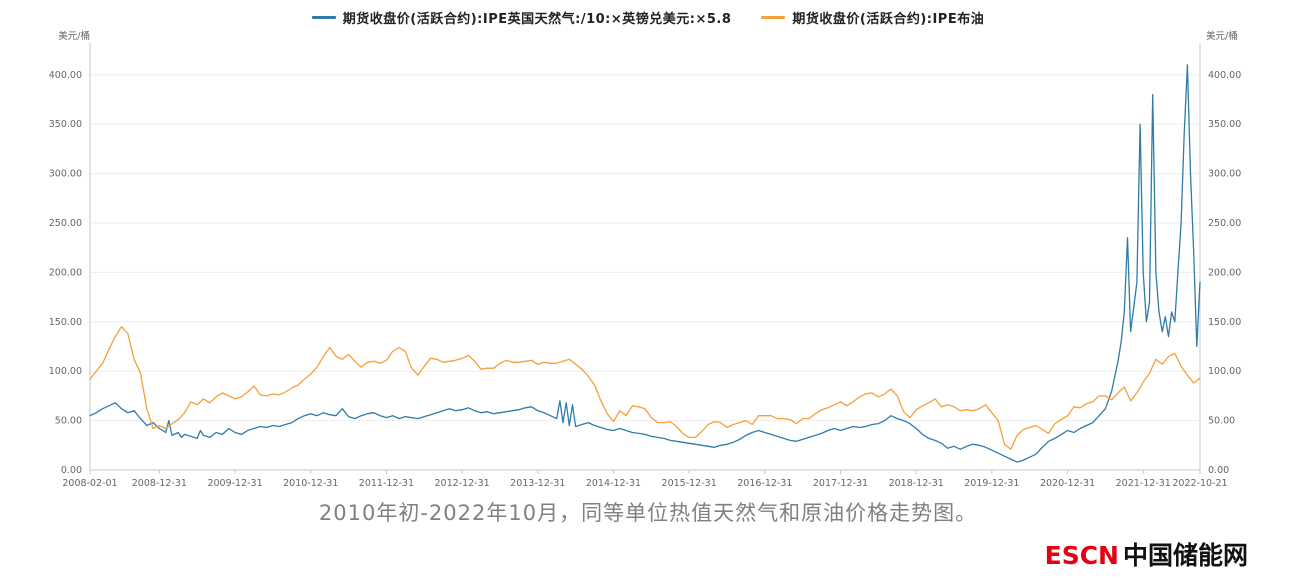  I want to click on oil-series-swatch-icon, so click(773, 17).